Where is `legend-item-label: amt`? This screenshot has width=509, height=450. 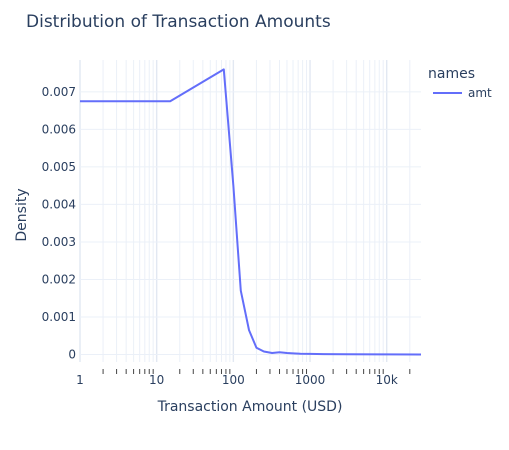 legend-item-label: amt is located at coordinates (480, 93).